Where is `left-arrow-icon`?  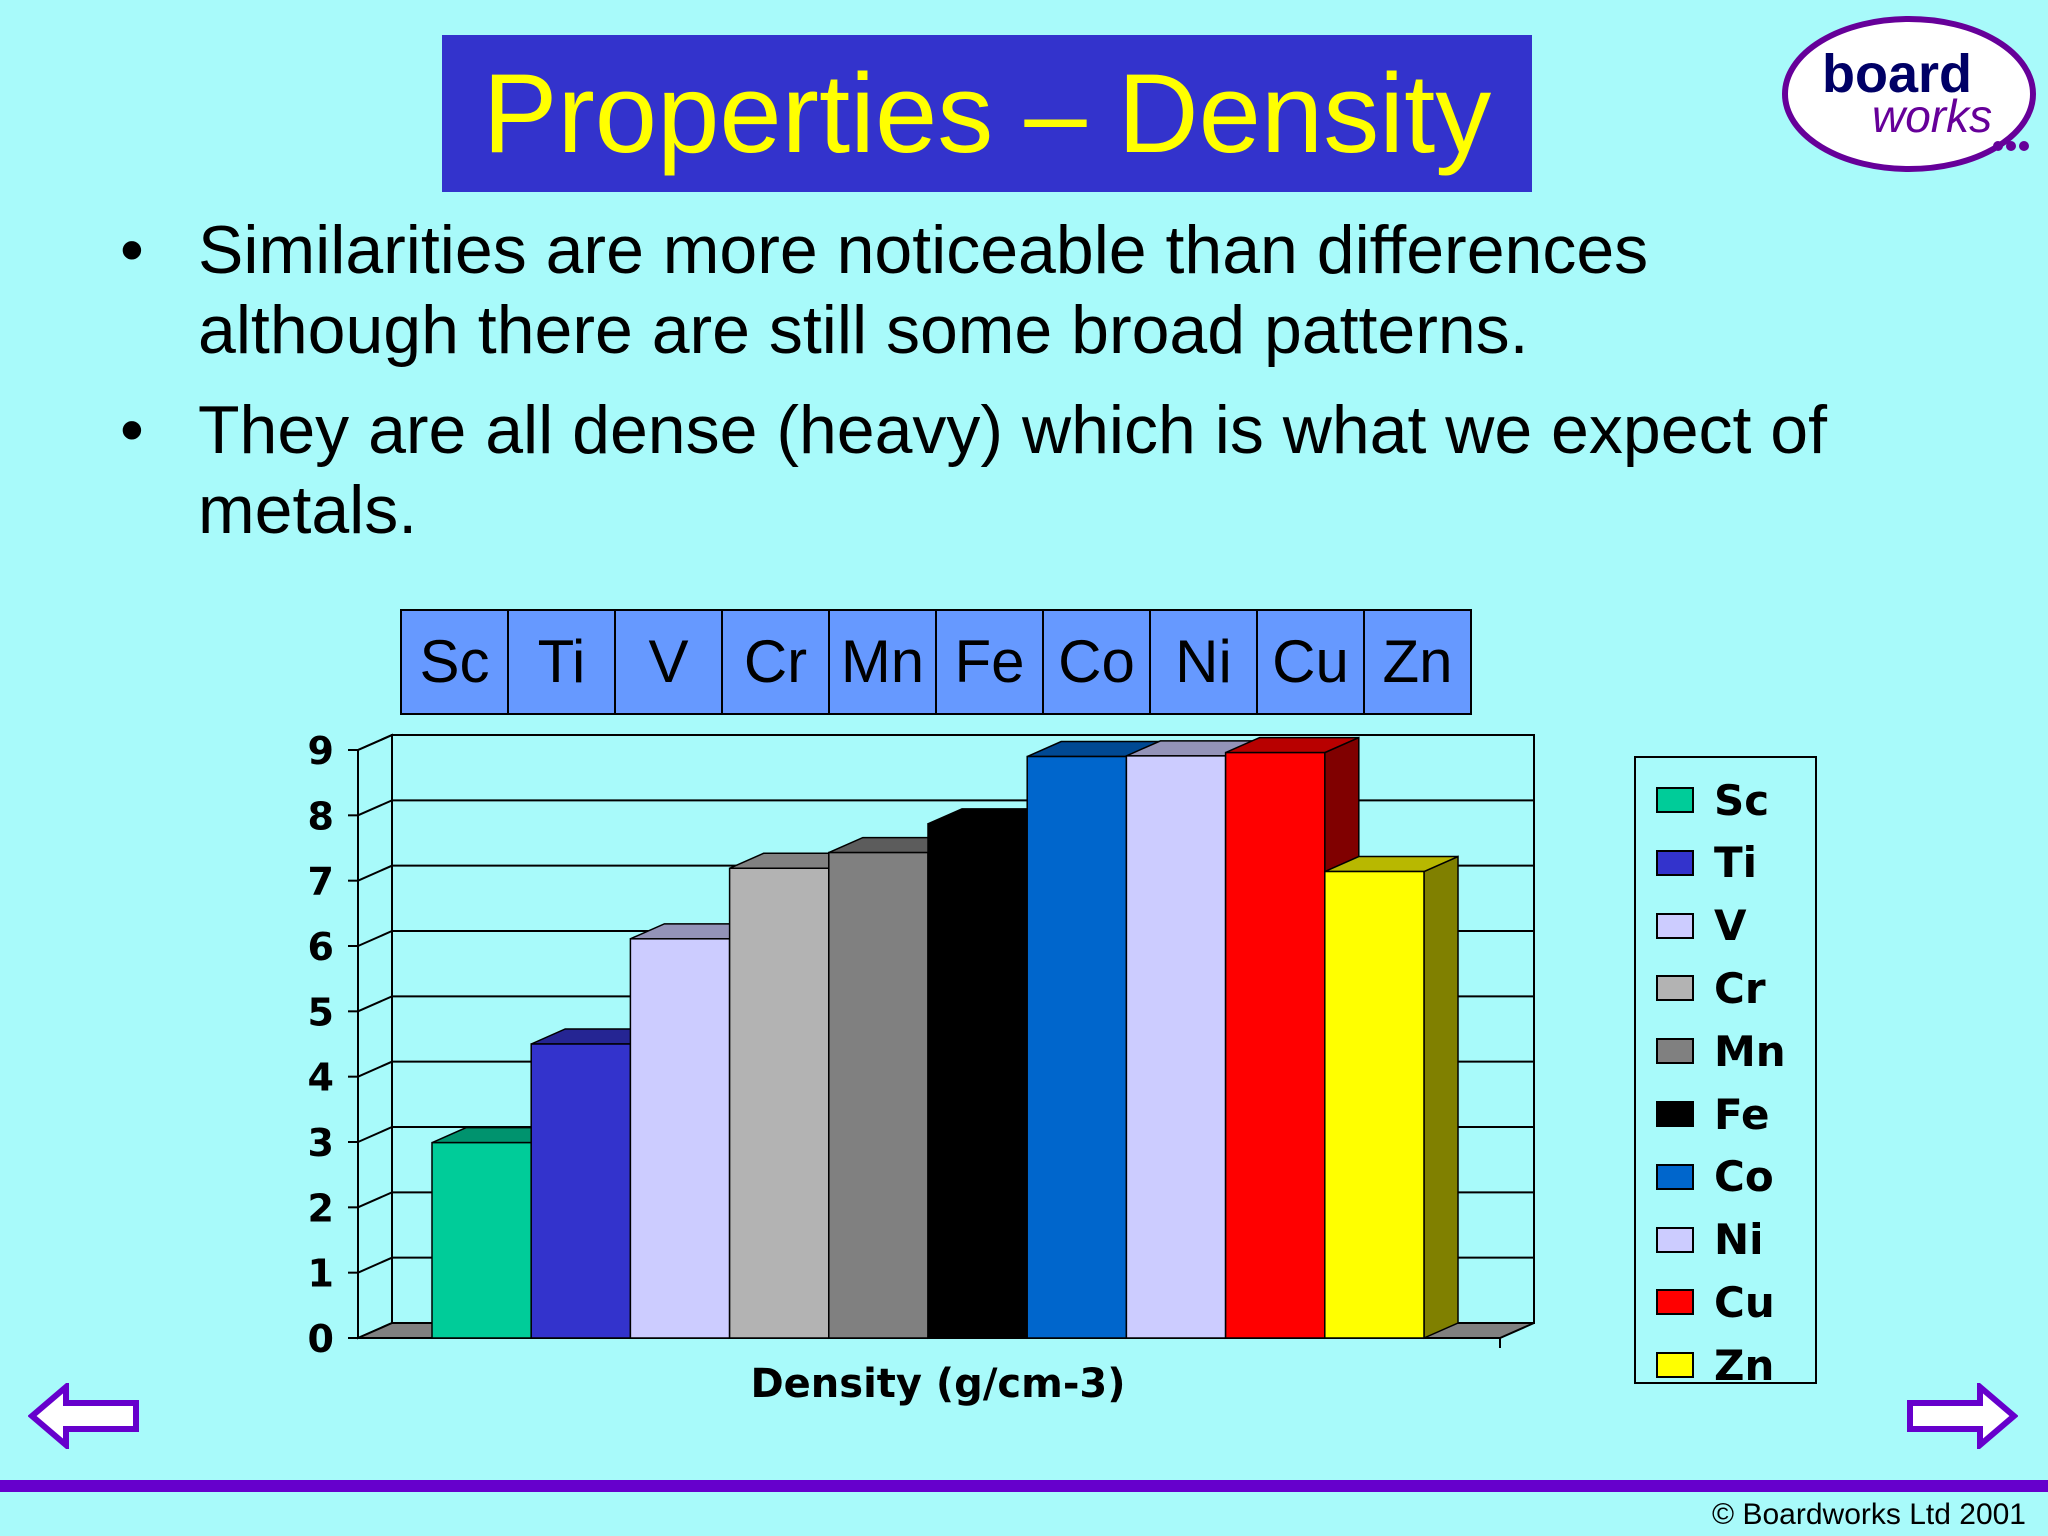
left-arrow-icon is located at coordinates (84, 1416).